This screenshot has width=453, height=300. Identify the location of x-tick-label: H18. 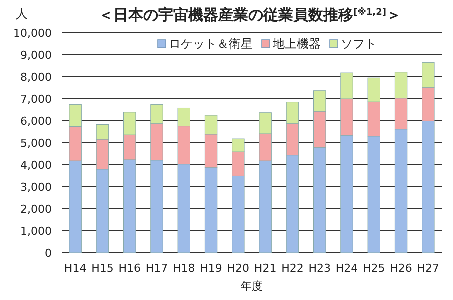
(184, 268).